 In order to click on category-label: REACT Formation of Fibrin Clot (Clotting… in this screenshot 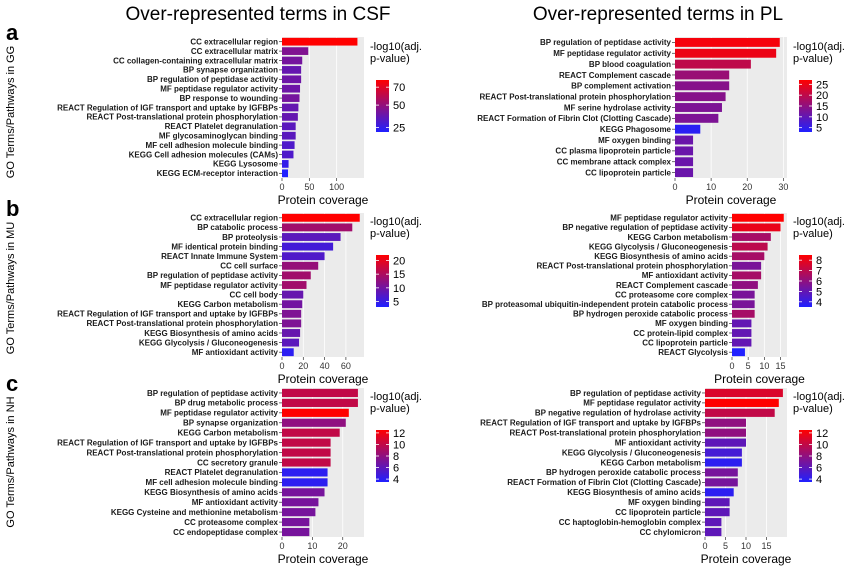, I will do `click(604, 482)`.